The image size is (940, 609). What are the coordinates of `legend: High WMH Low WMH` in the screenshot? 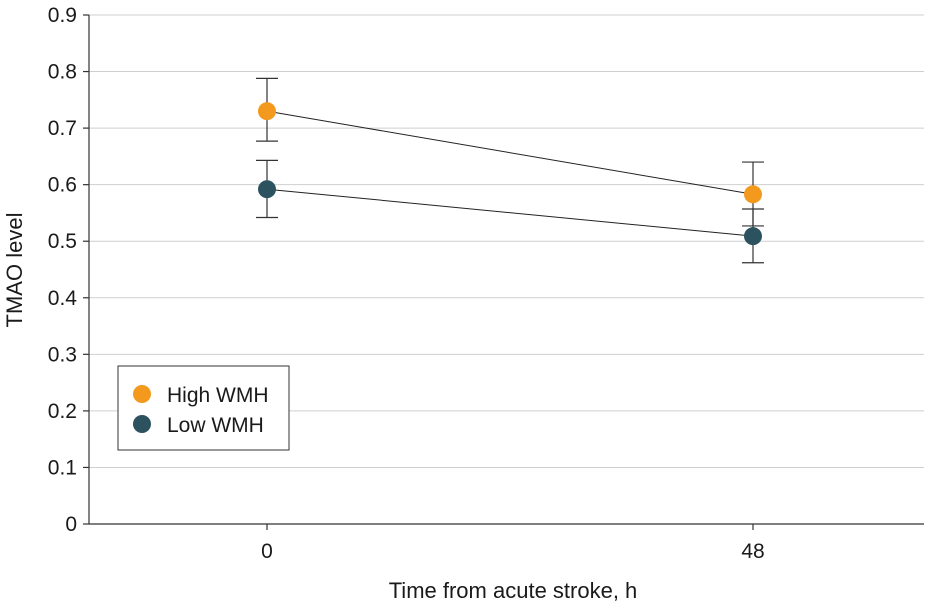 It's located at (203, 408).